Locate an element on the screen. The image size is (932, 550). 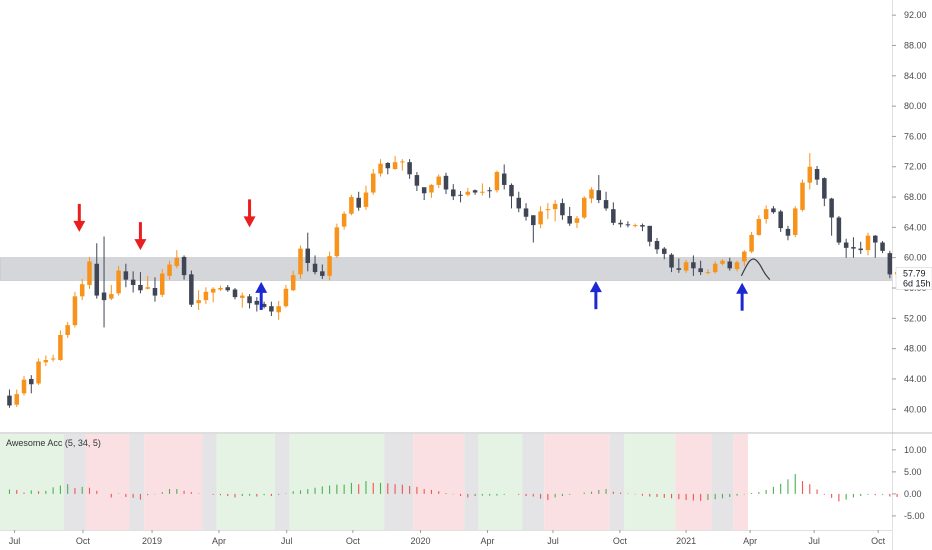
y-tick-label: 64.00 is located at coordinates (915, 227).